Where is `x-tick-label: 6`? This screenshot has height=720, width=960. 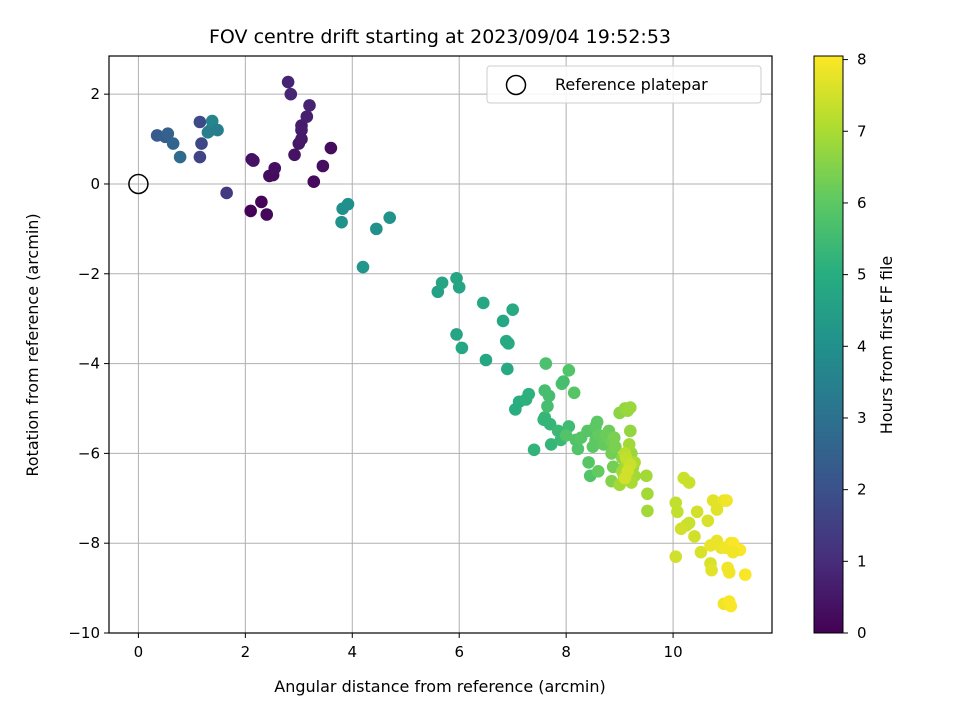
x-tick-label: 6 is located at coordinates (459, 652).